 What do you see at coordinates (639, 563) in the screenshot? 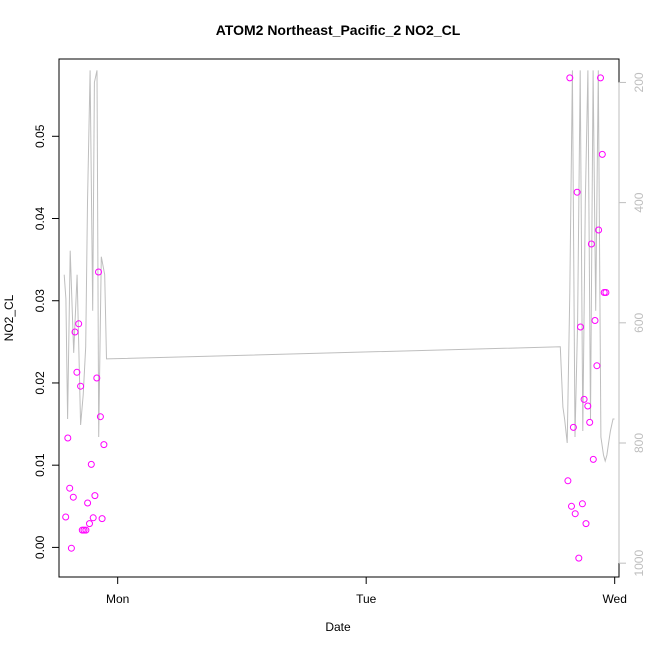
I see `y2-tick-label: 1000` at bounding box center [639, 563].